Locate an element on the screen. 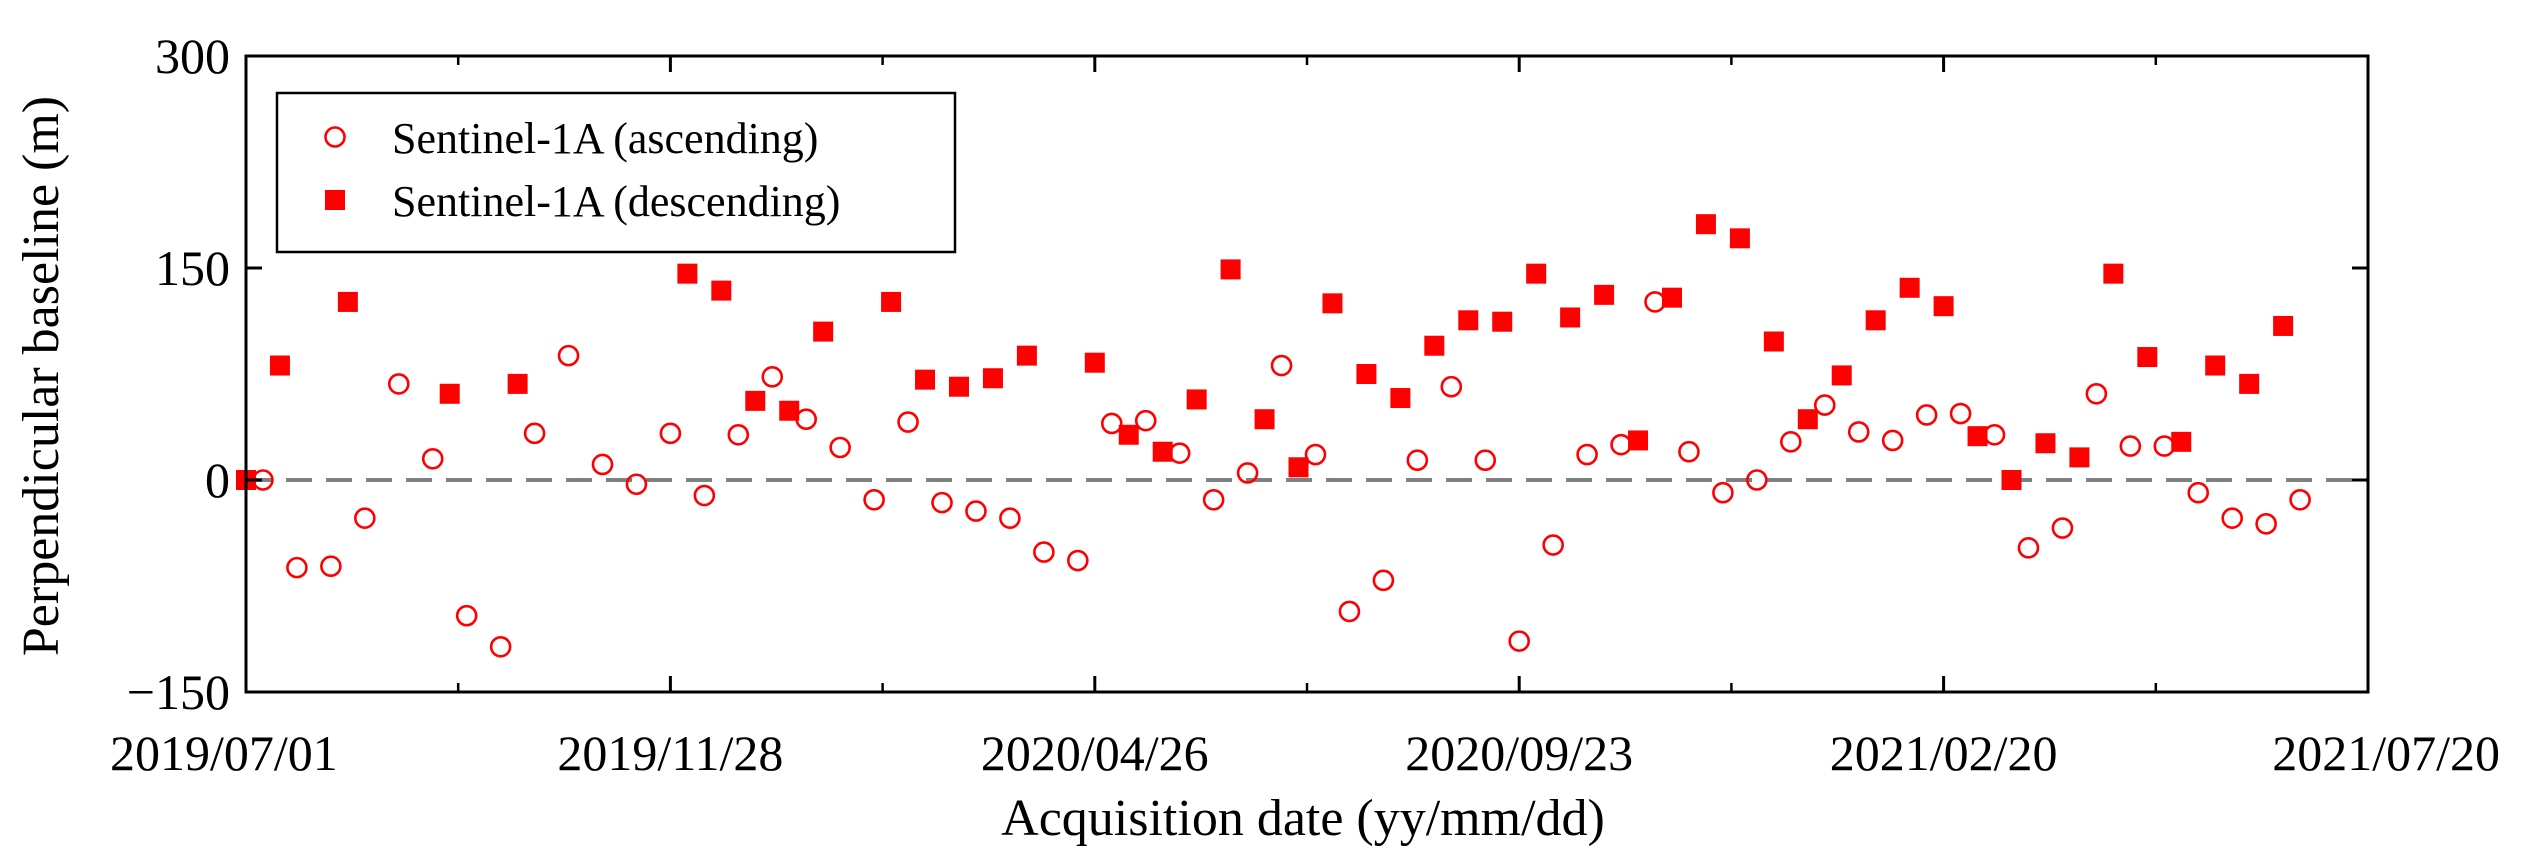 The image size is (2522, 862). x-tick-label: 2020/04/26 is located at coordinates (1095, 753).